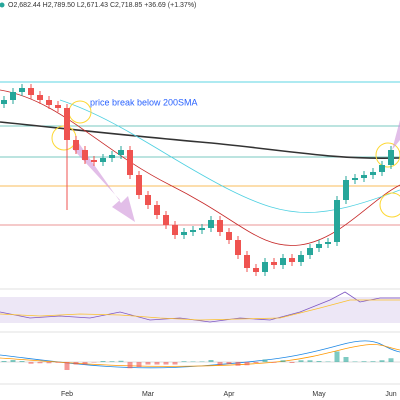 The width and height of the screenshot is (400, 400). I want to click on macd-line, so click(200, 354).